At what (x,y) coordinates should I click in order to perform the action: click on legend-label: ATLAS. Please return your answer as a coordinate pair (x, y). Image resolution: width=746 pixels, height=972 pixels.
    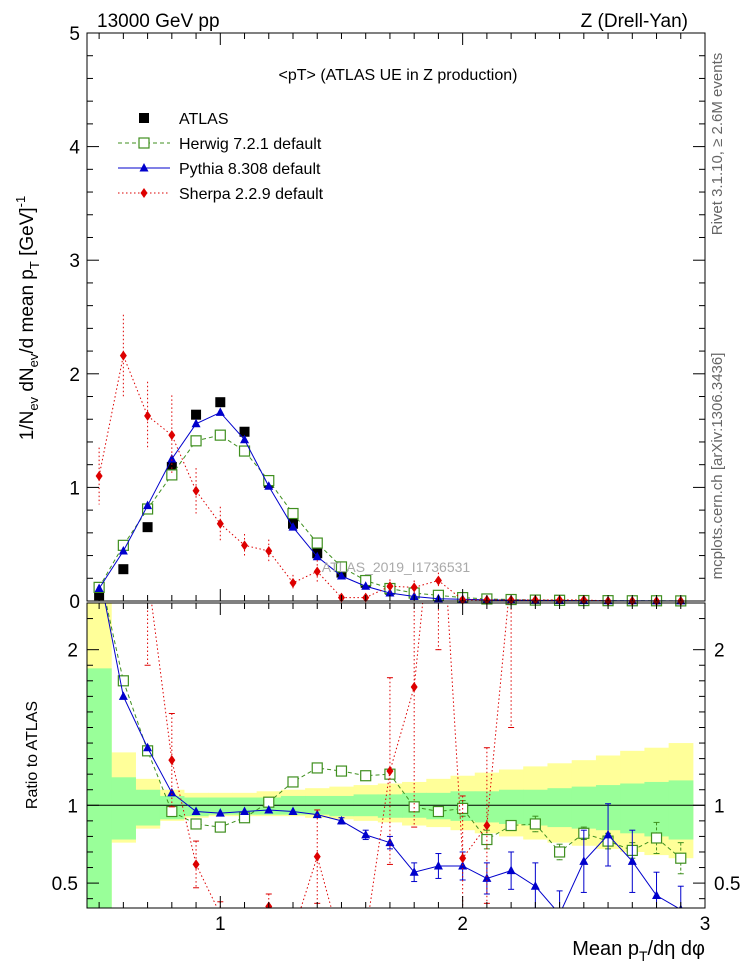
    Looking at the image, I should click on (204, 119).